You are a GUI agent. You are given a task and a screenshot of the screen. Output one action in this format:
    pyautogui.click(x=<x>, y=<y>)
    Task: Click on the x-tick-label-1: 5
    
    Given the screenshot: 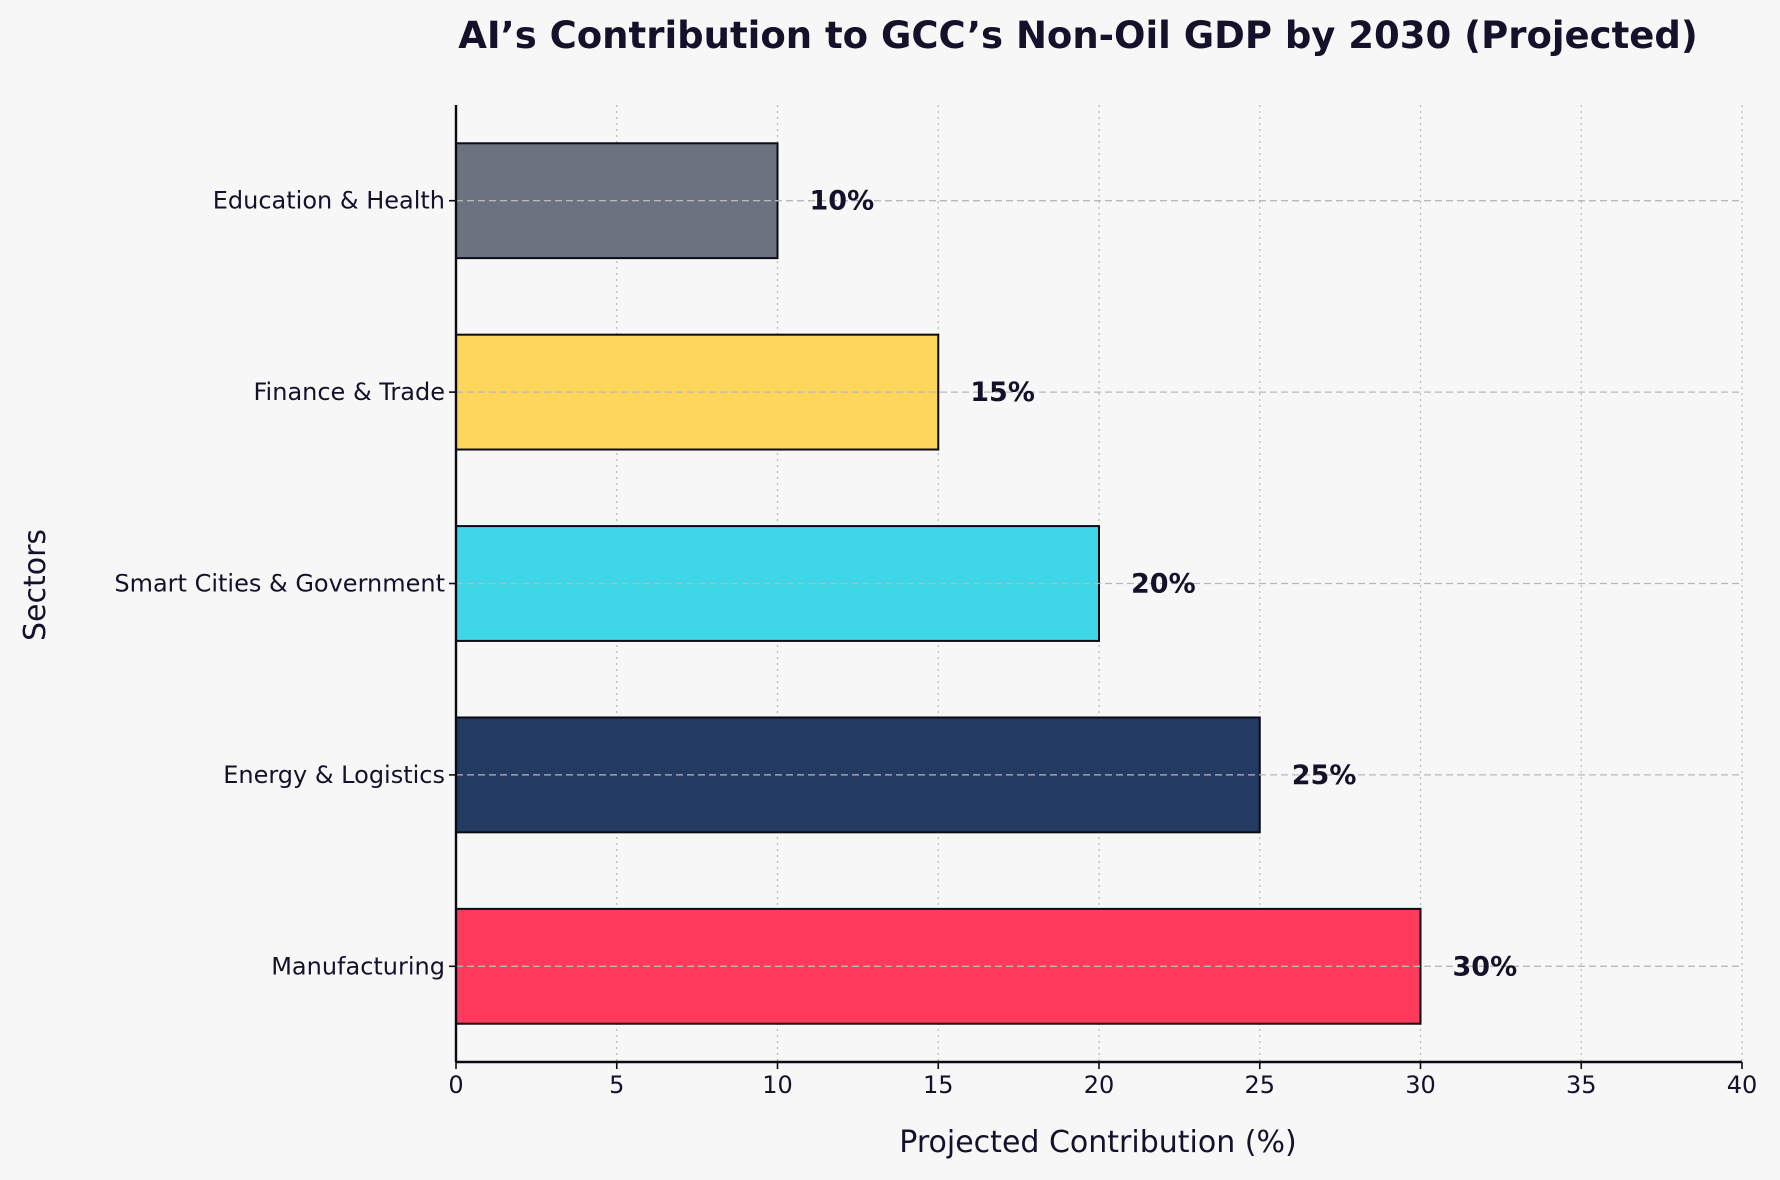 What is the action you would take?
    pyautogui.click(x=616, y=1085)
    